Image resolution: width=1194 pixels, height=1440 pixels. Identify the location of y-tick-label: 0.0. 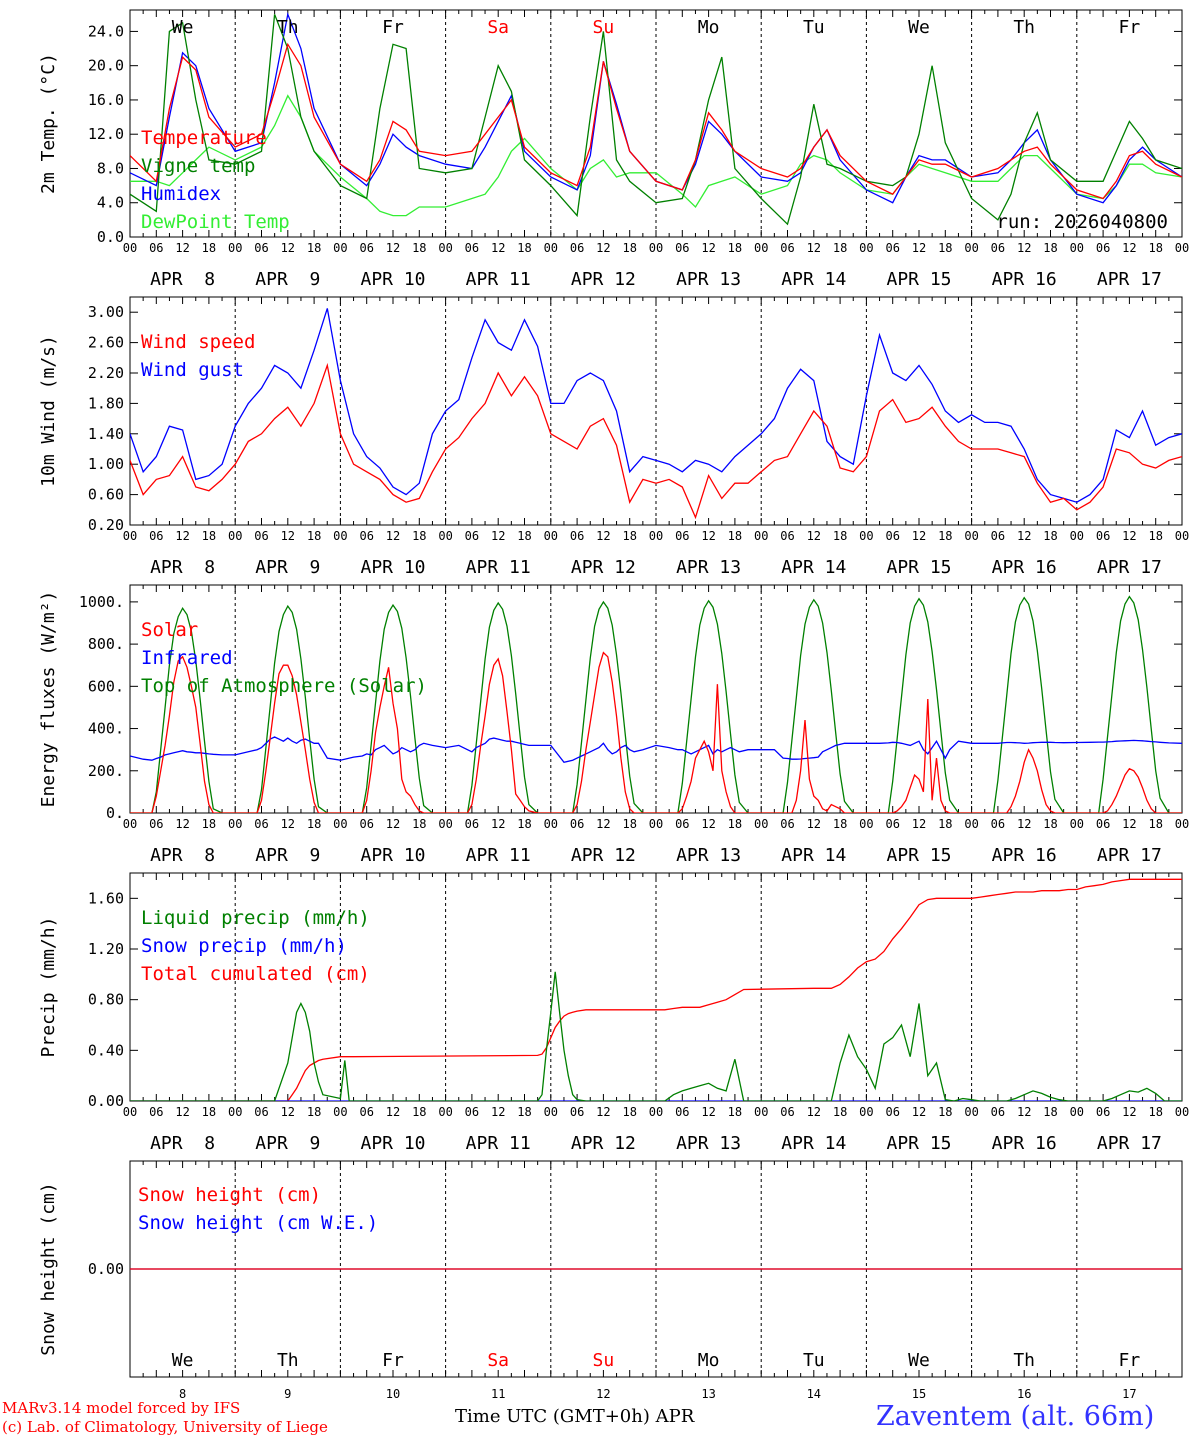
(110, 237).